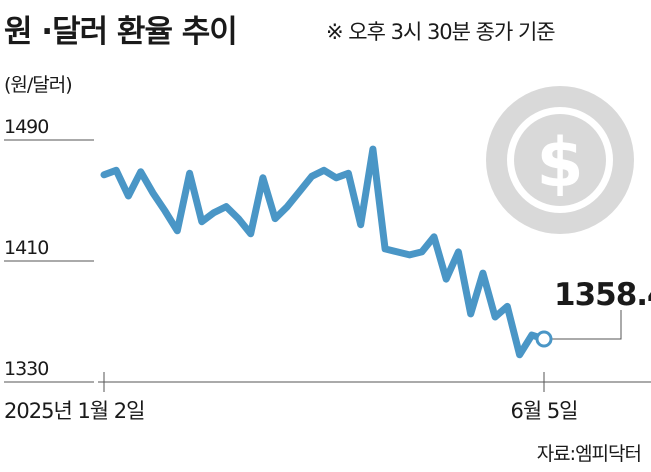  What do you see at coordinates (26, 369) in the screenshot?
I see `y-tick-label: 1330` at bounding box center [26, 369].